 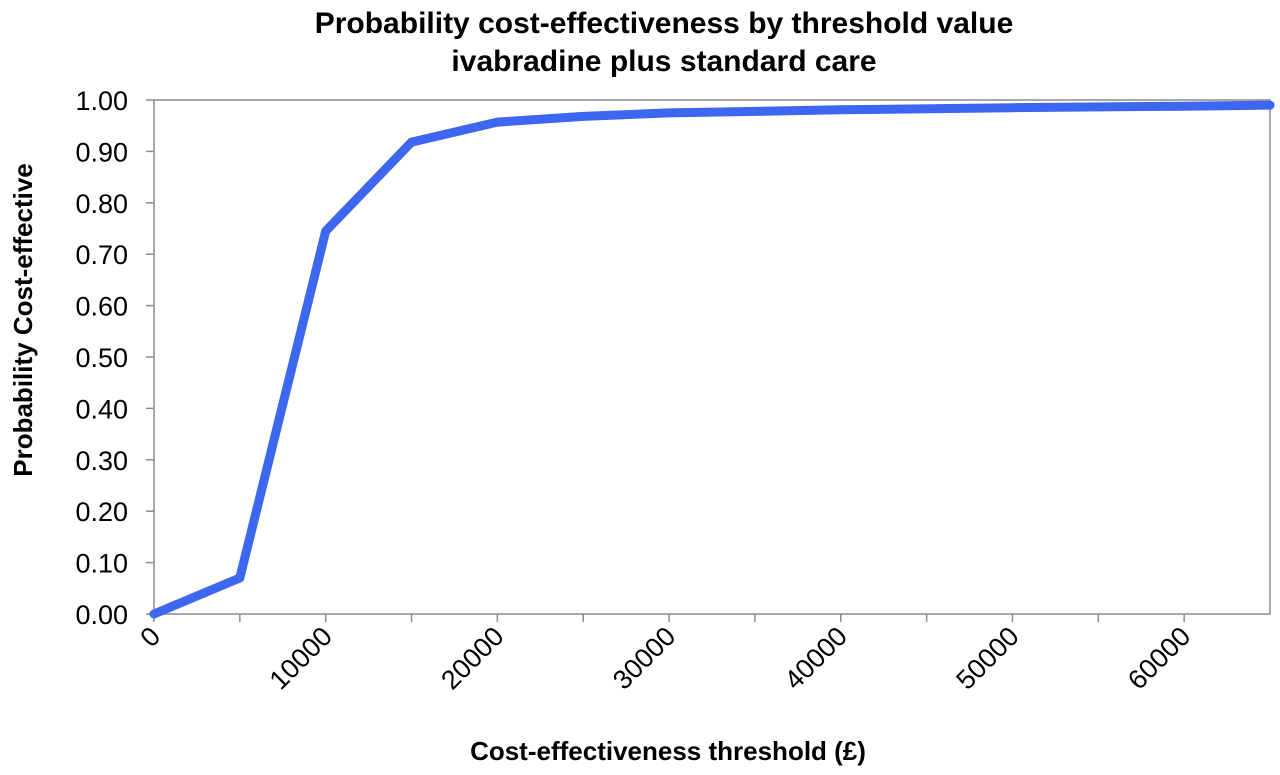 I want to click on y-tick-label: 0.20, so click(x=101, y=512).